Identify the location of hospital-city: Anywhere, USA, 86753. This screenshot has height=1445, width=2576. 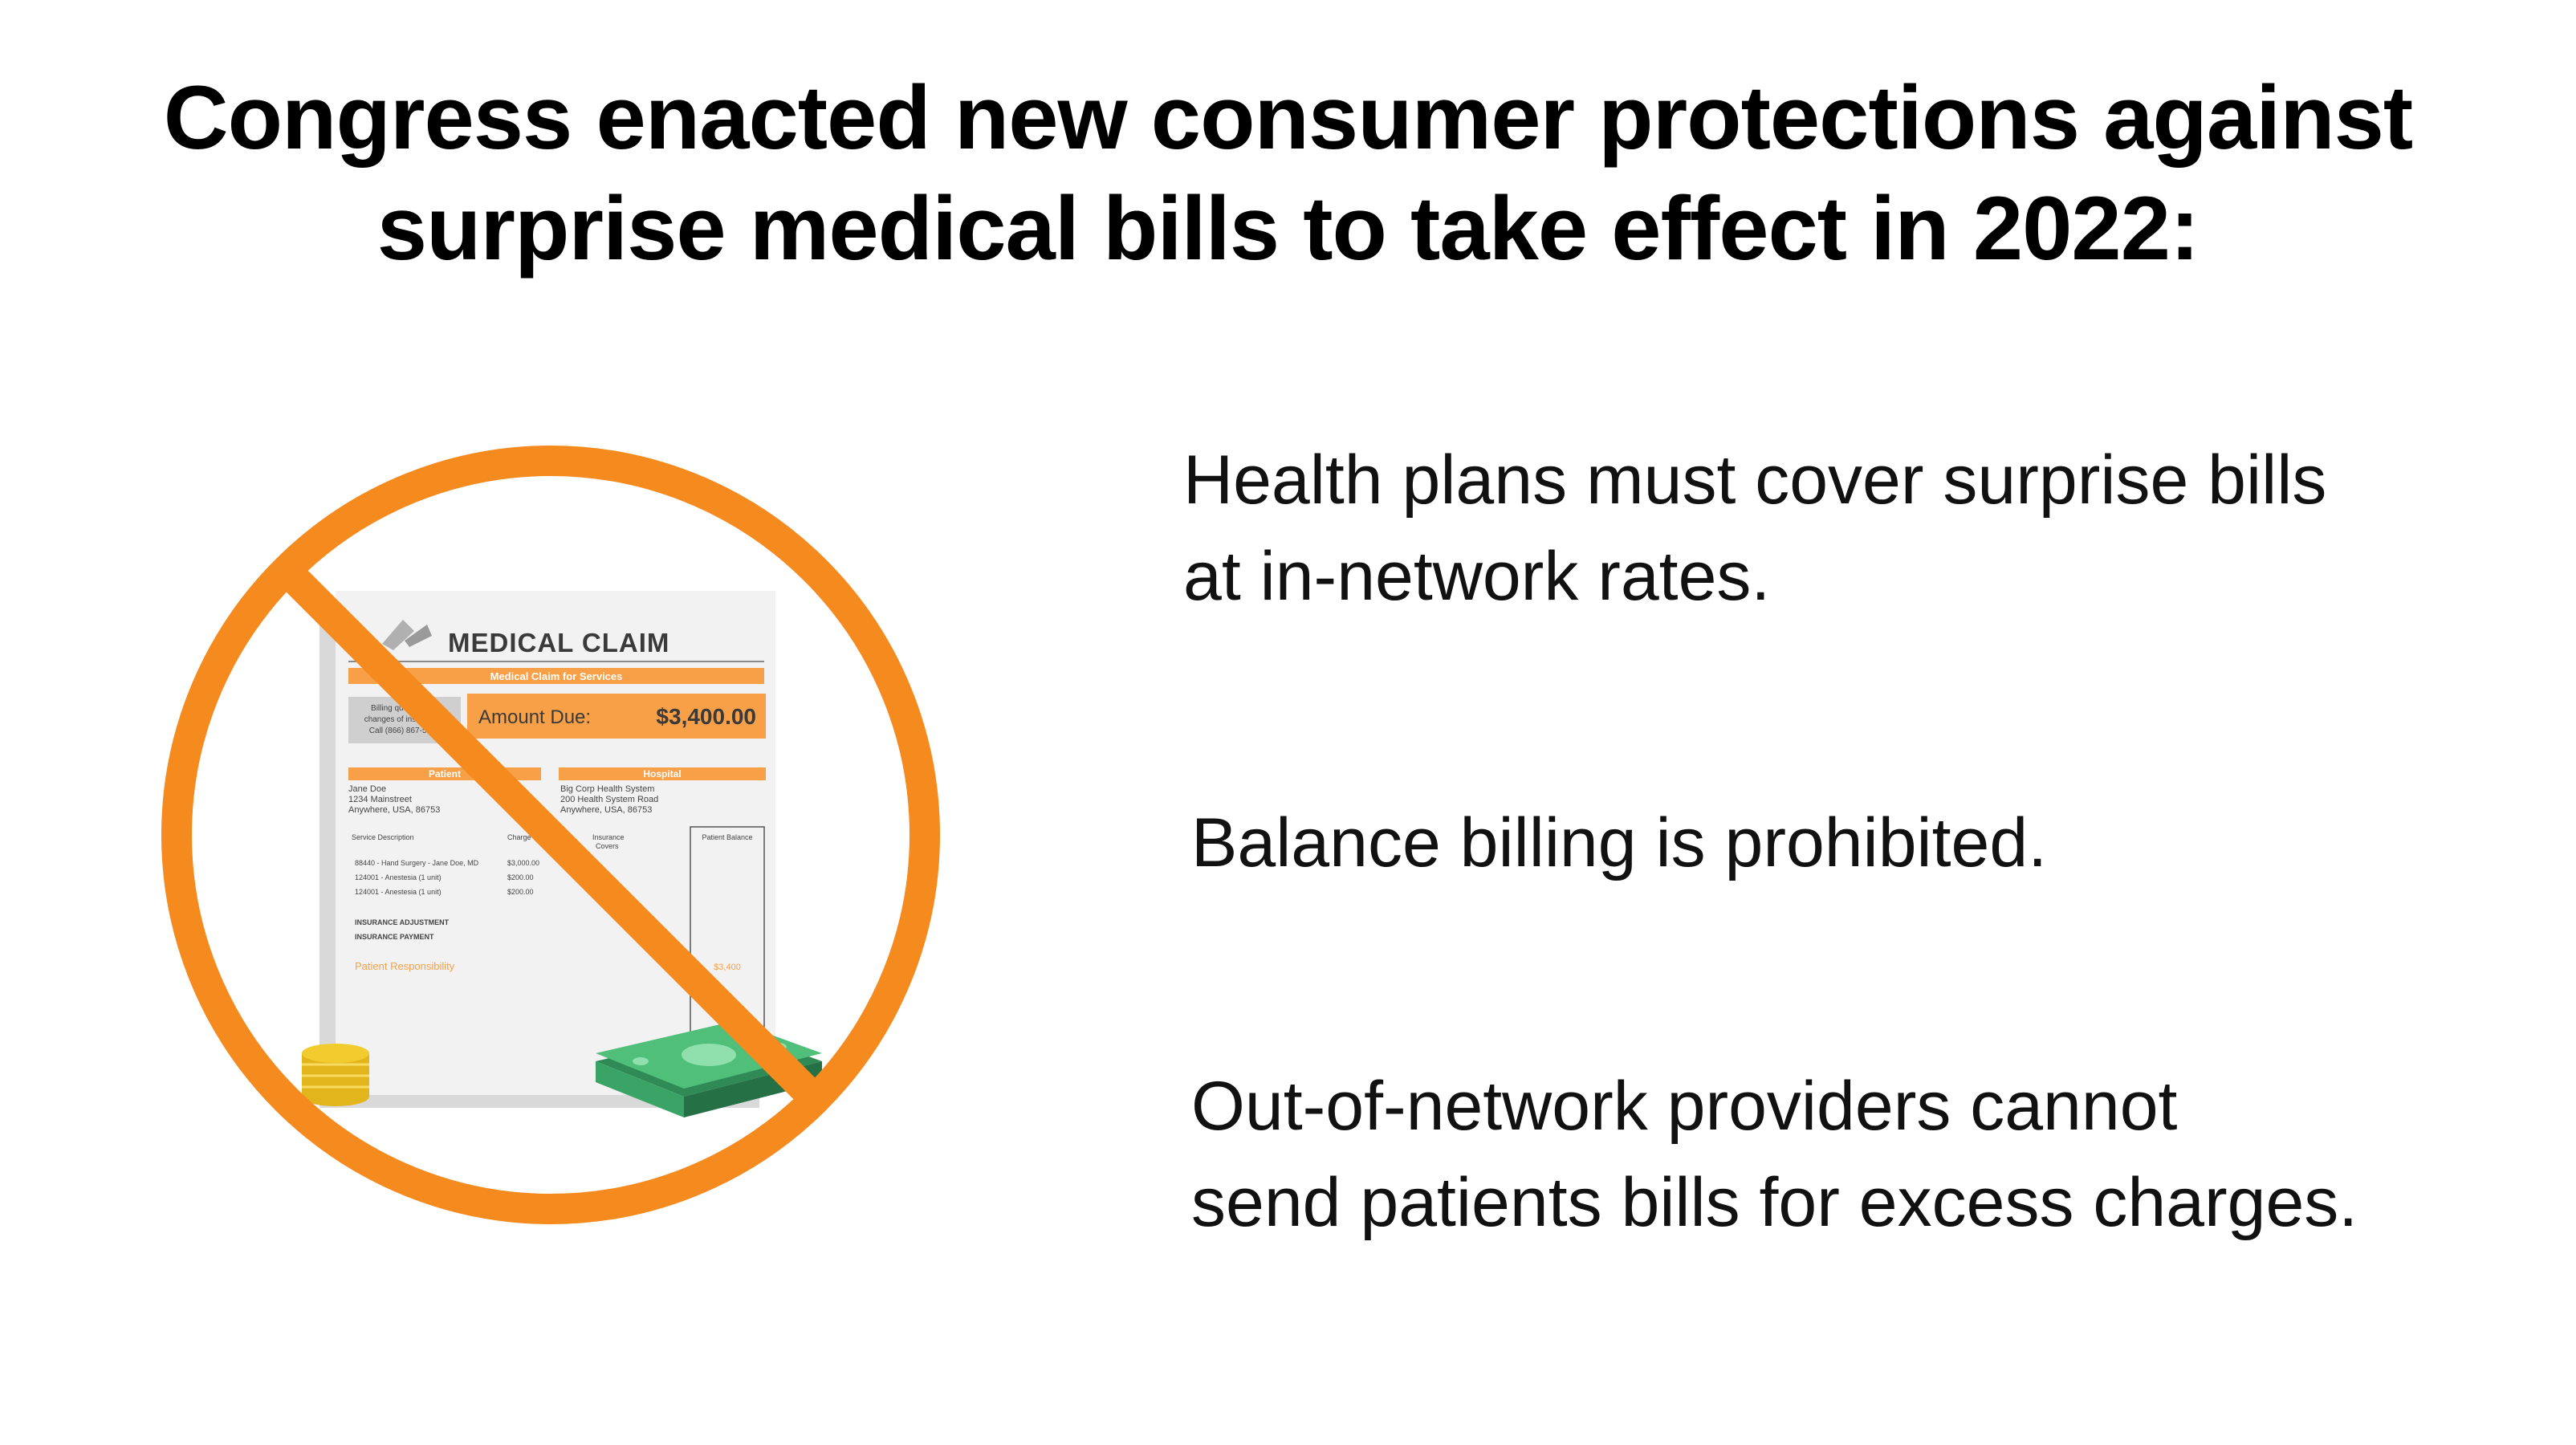
(606, 810).